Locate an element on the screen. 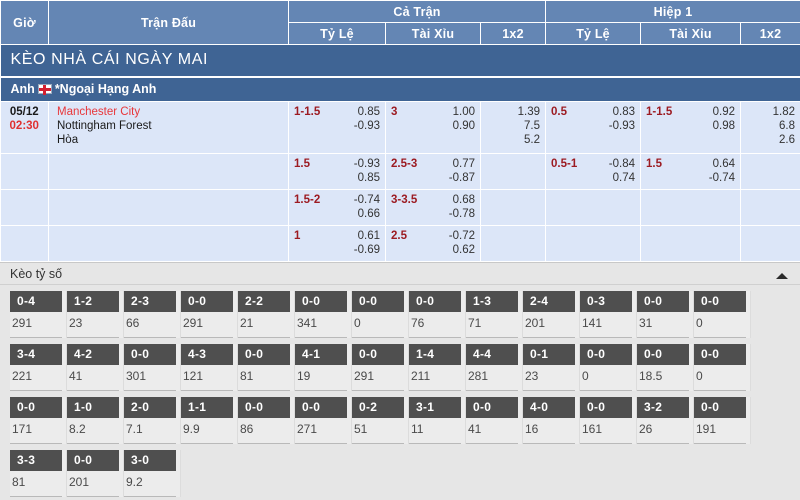 The width and height of the screenshot is (800, 500). odd-value: 7.5 is located at coordinates (532, 126).